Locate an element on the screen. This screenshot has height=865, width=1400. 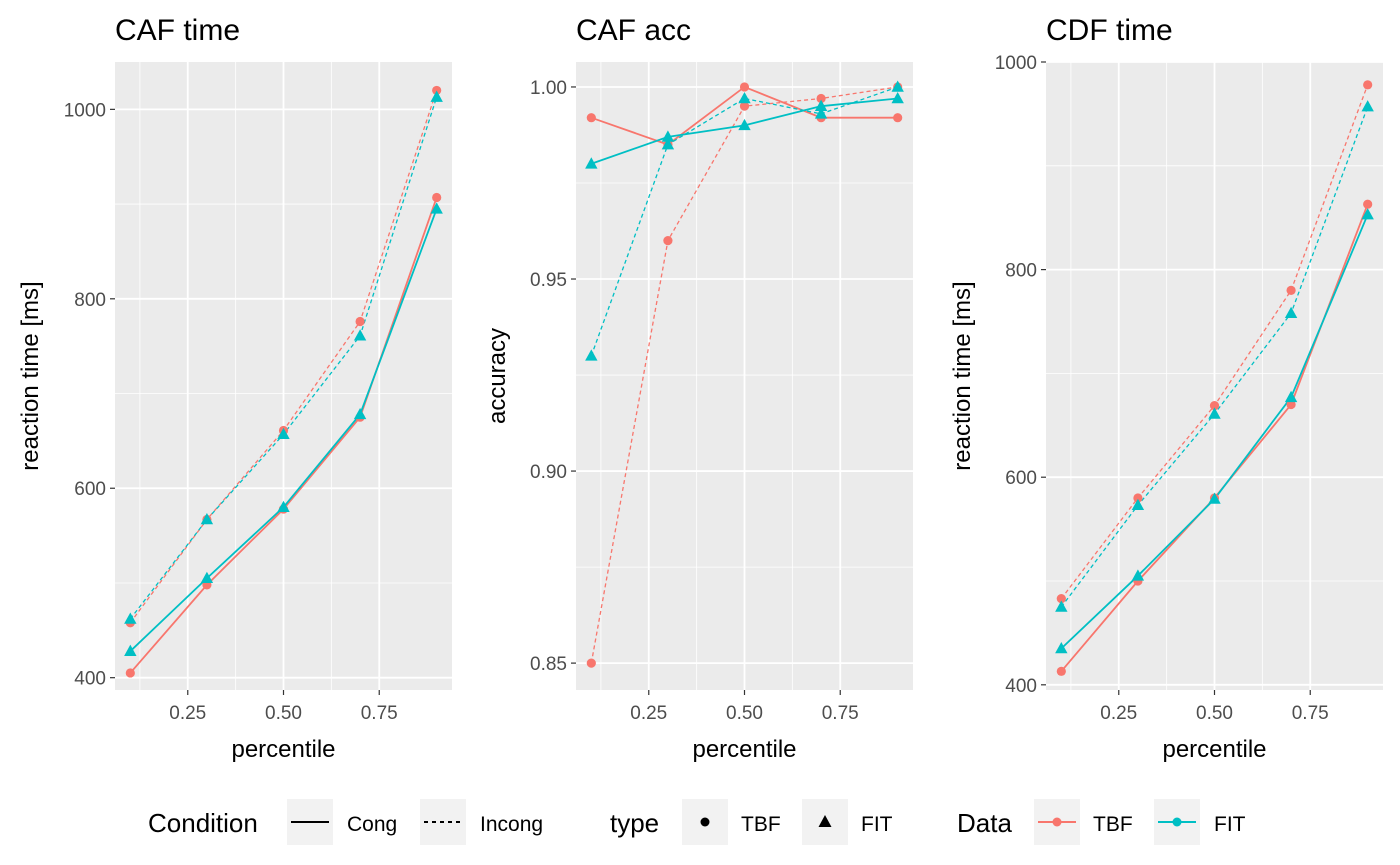
legend-triangle-icon is located at coordinates (825, 821).